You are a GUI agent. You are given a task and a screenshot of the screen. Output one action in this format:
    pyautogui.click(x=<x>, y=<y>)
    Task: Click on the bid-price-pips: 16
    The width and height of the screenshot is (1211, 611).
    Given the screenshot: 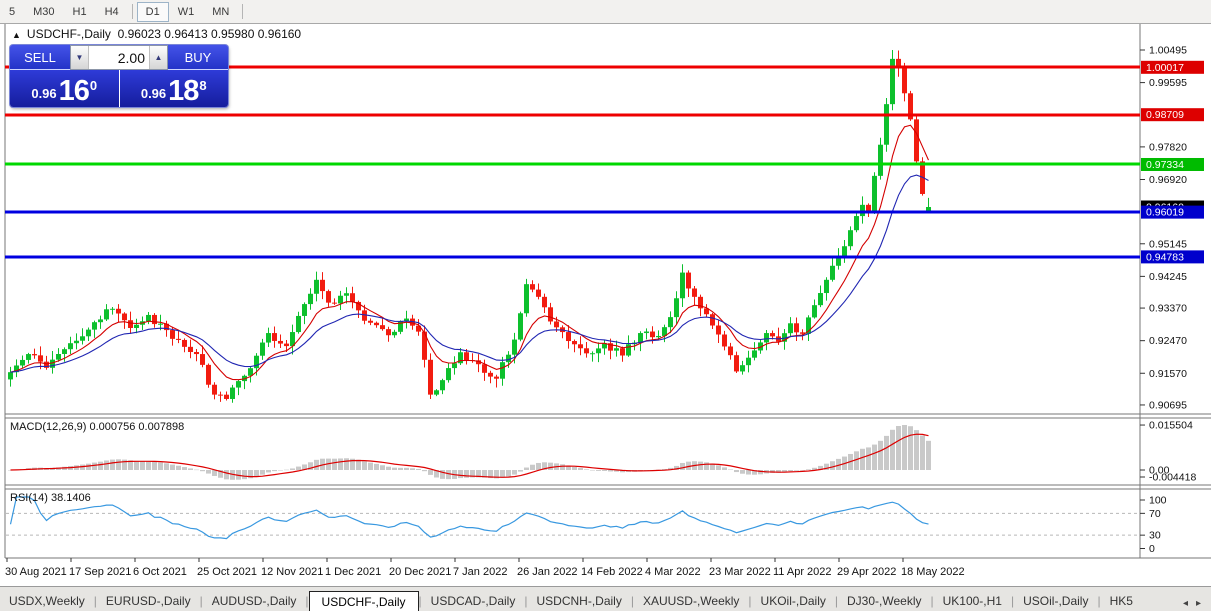 What is the action you would take?
    pyautogui.click(x=74, y=91)
    